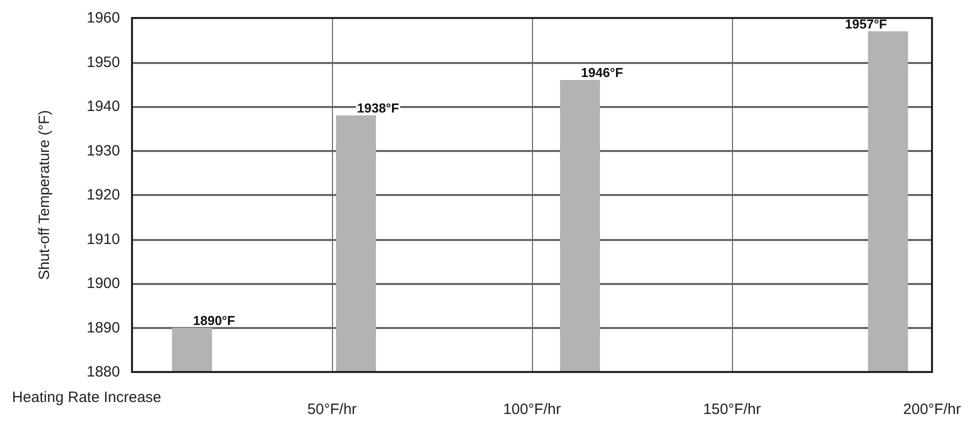 This screenshot has width=972, height=424. I want to click on y-tick-label: 1910, so click(103, 239).